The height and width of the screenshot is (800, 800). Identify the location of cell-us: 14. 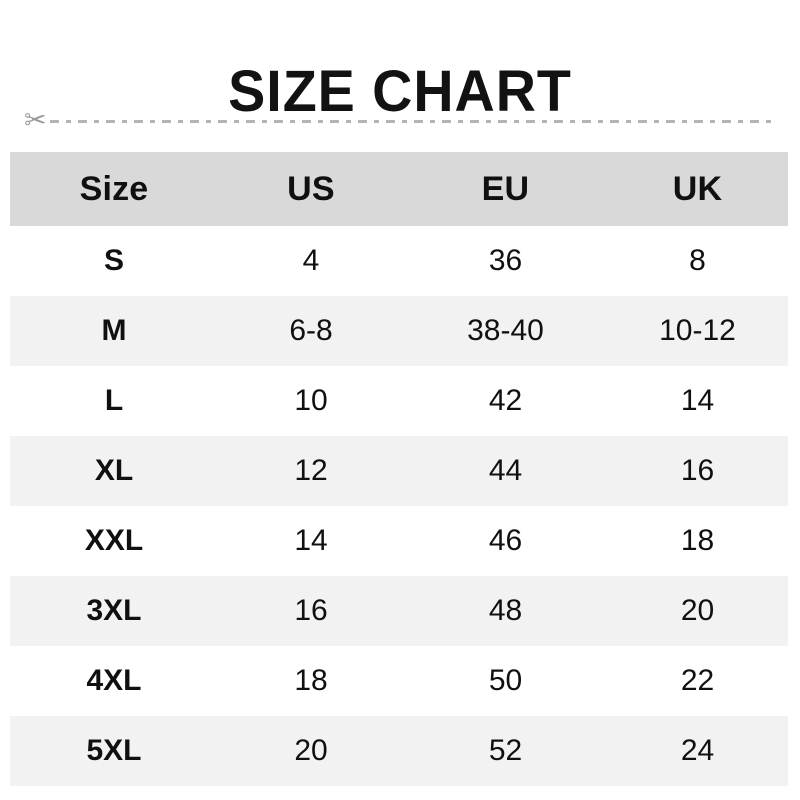
(311, 540).